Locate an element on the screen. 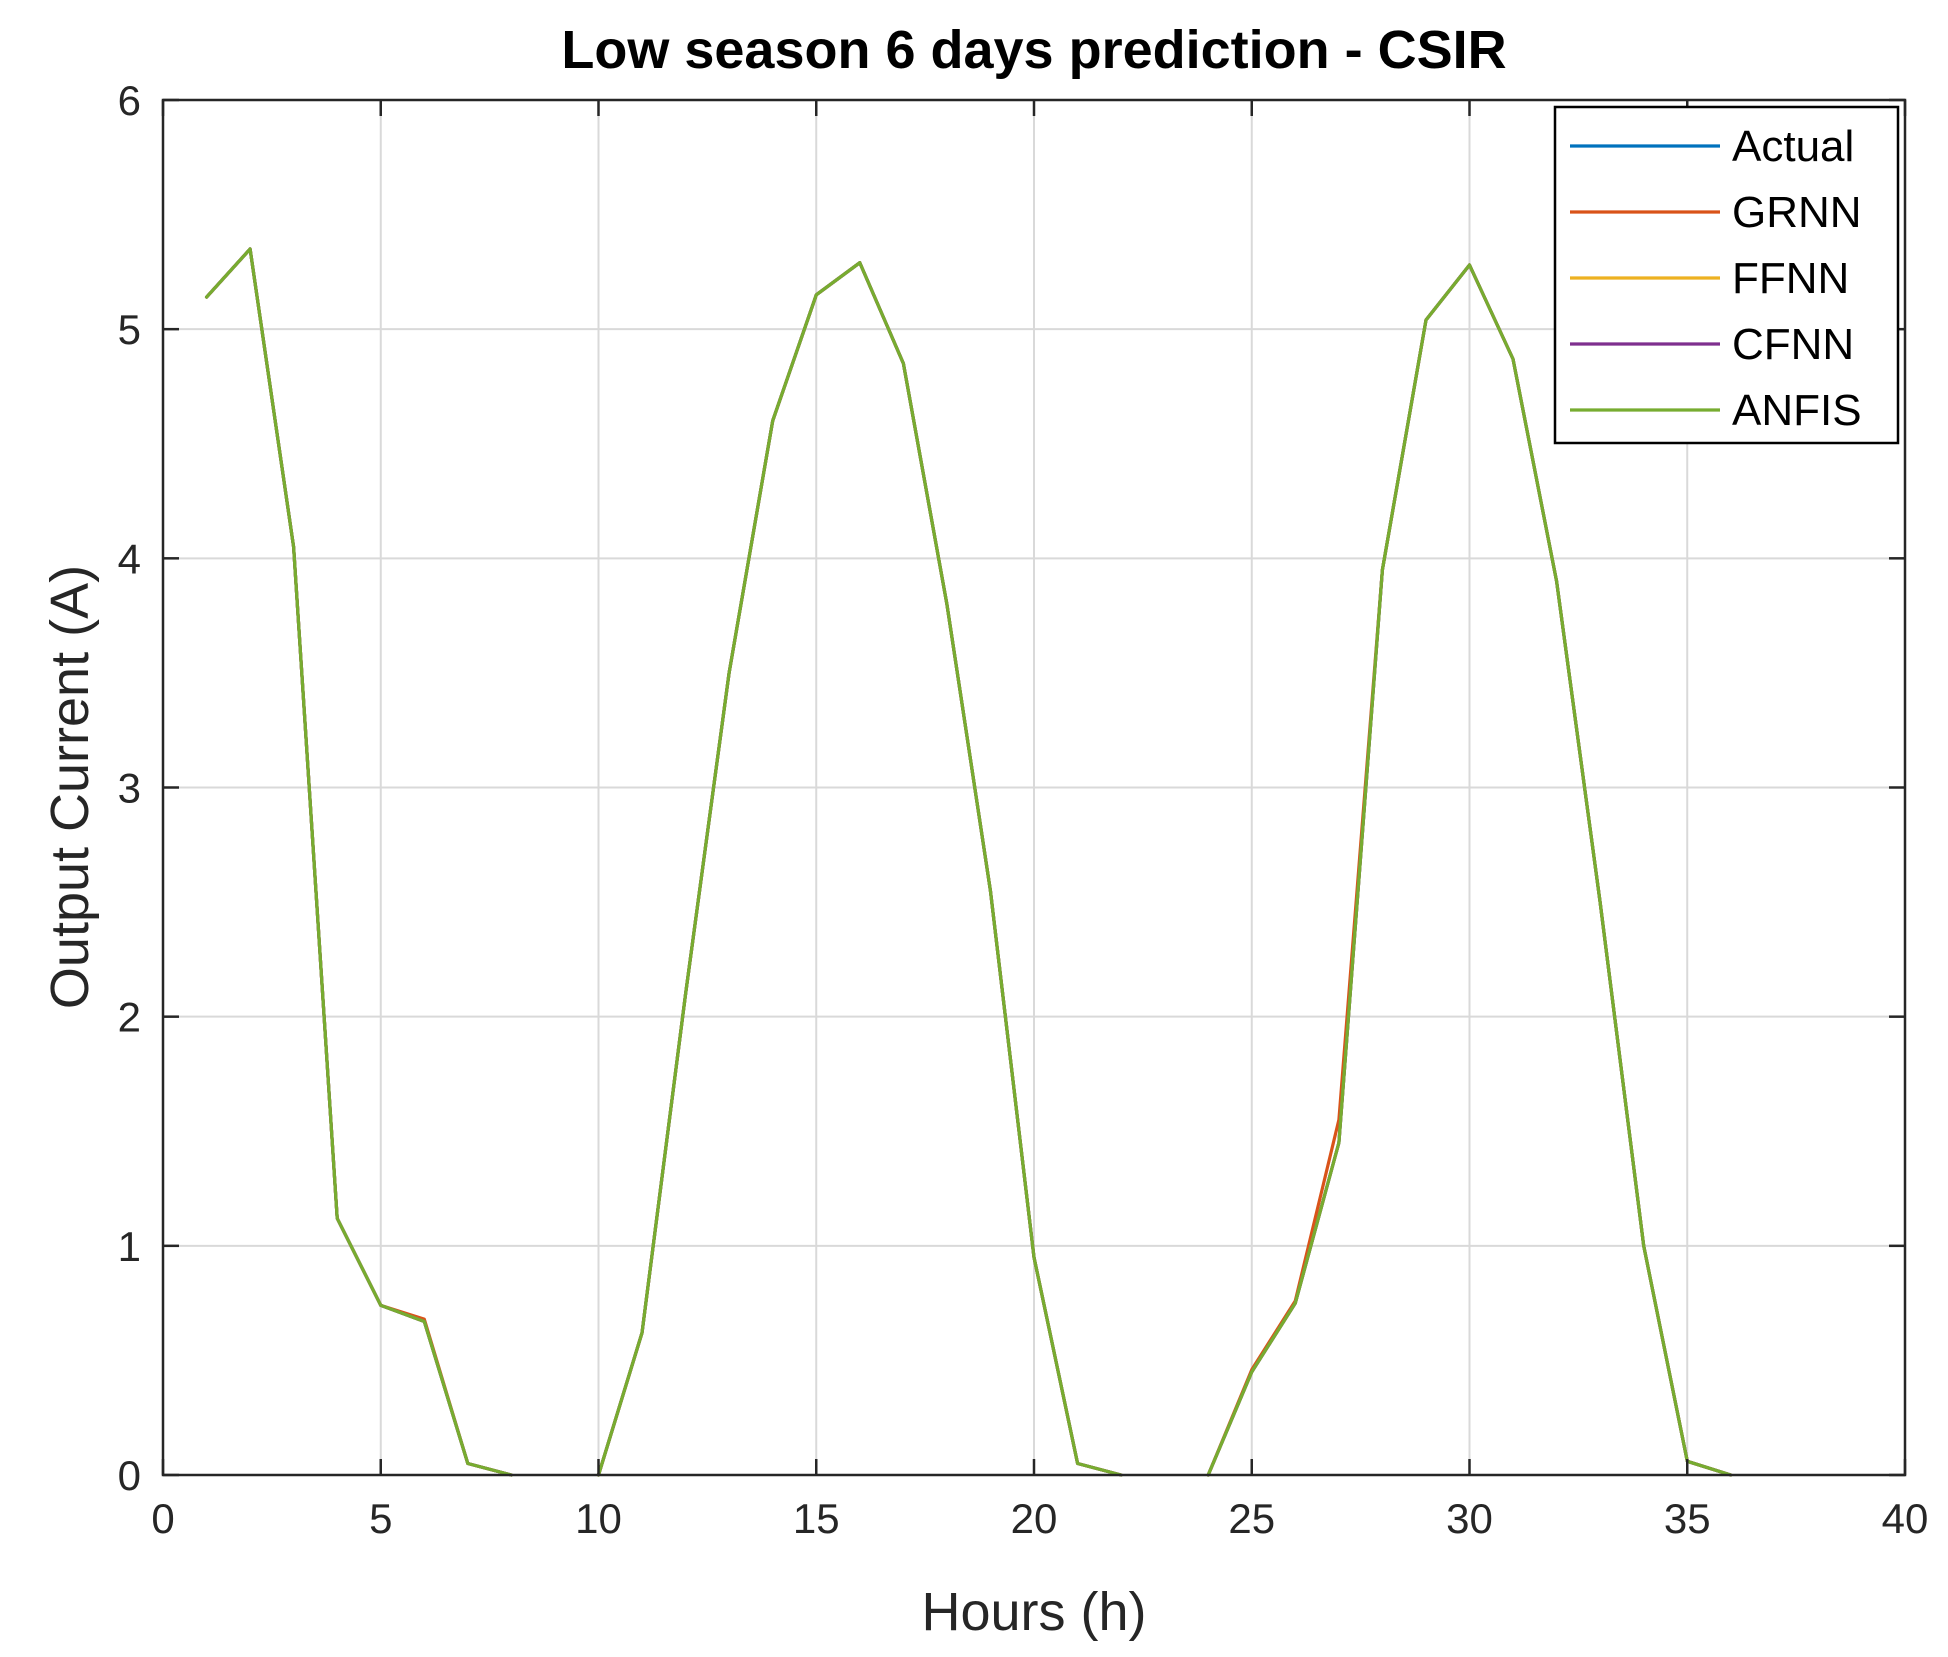 This screenshot has width=1948, height=1657. y-axis-label: Output Current (A) is located at coordinates (70, 787).